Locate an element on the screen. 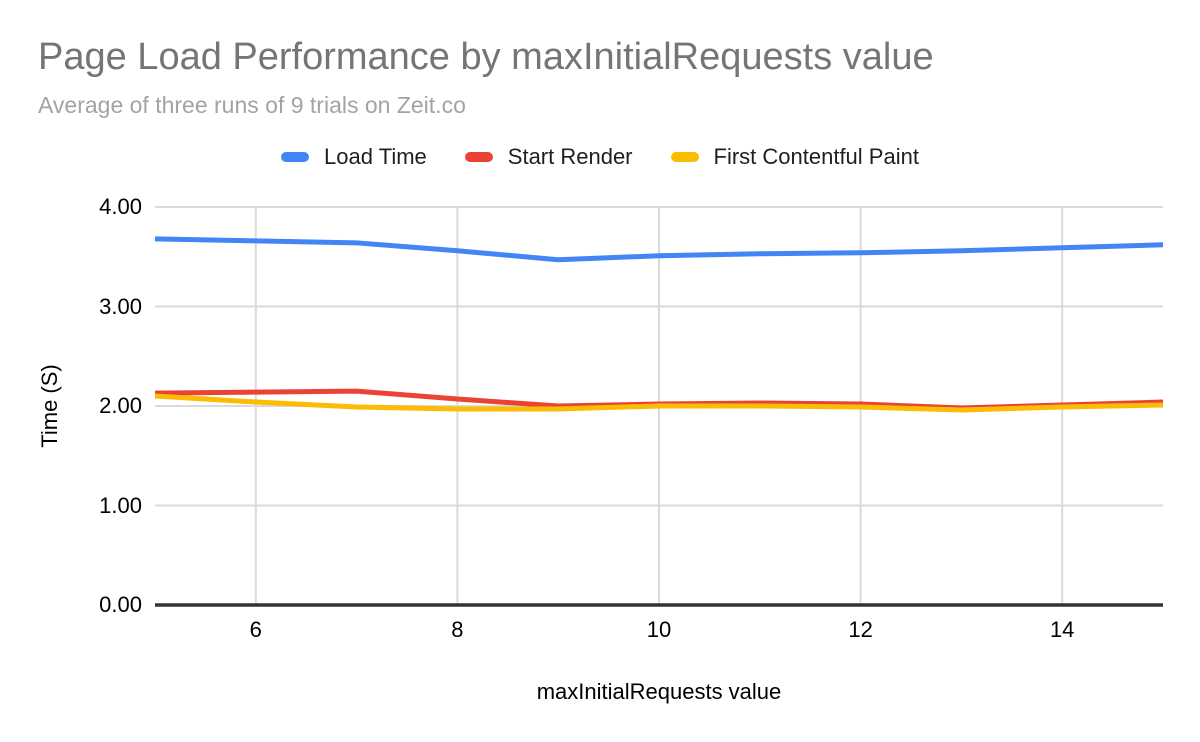 Image resolution: width=1200 pixels, height=742 pixels. legend-item-first-contentful-paint: First Contentful Paint is located at coordinates (794, 157).